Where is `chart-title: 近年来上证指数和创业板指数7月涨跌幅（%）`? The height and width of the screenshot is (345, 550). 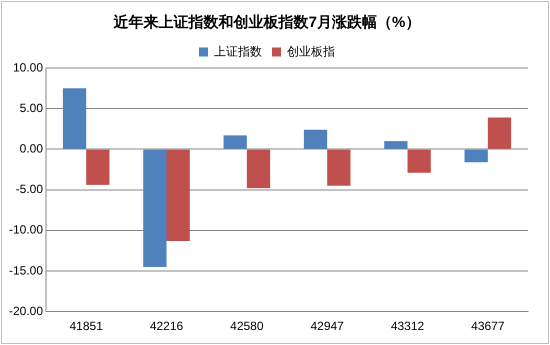
chart-title: 近年来上证指数和创业板指数7月涨跌幅（%） is located at coordinates (266, 23).